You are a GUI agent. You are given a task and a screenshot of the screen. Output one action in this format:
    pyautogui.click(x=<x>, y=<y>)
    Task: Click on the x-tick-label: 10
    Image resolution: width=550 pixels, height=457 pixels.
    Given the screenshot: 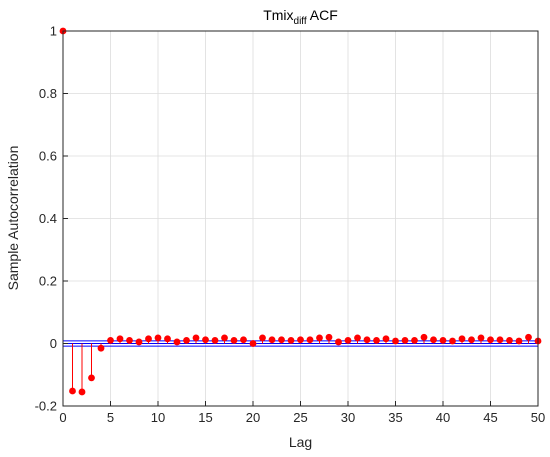 What is the action you would take?
    pyautogui.click(x=158, y=417)
    